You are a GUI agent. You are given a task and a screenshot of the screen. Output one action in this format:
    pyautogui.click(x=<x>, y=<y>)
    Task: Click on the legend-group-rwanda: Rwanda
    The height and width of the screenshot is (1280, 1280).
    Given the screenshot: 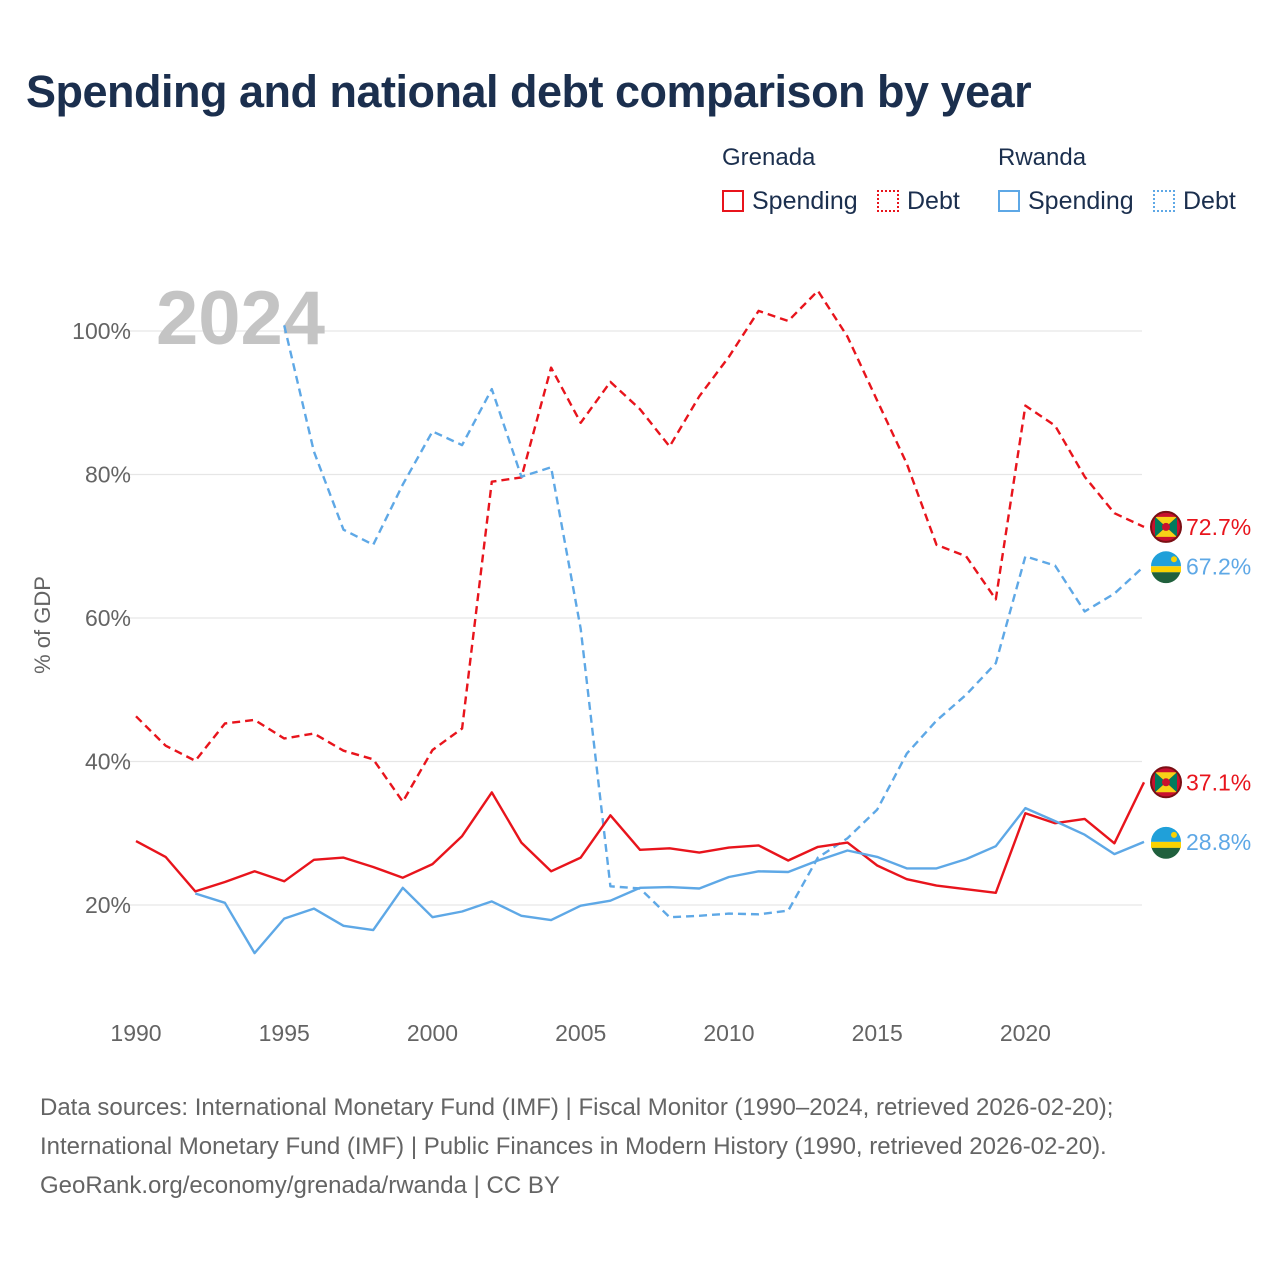 What is the action you would take?
    pyautogui.click(x=1042, y=157)
    